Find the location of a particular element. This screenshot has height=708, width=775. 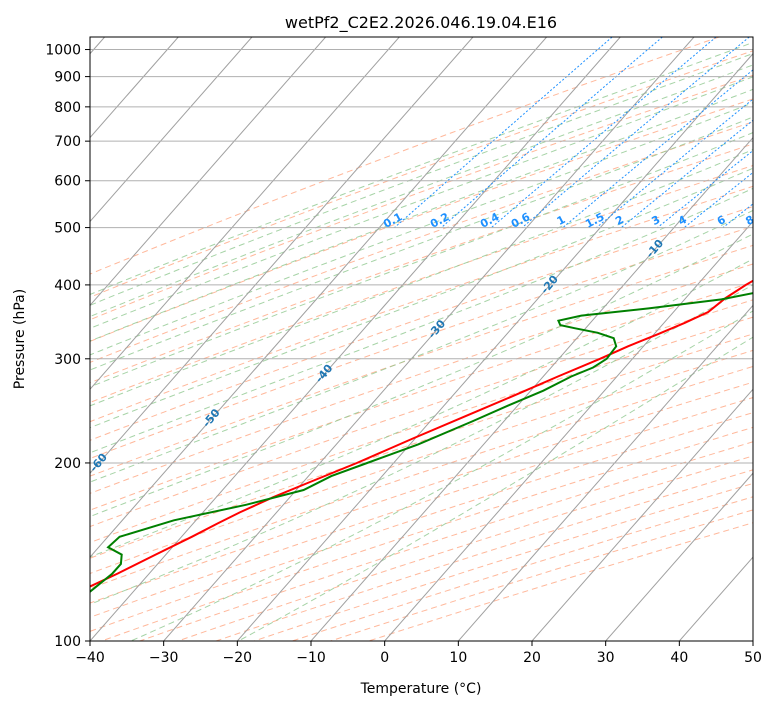

y-tick-label: 200 is located at coordinates (67, 464).